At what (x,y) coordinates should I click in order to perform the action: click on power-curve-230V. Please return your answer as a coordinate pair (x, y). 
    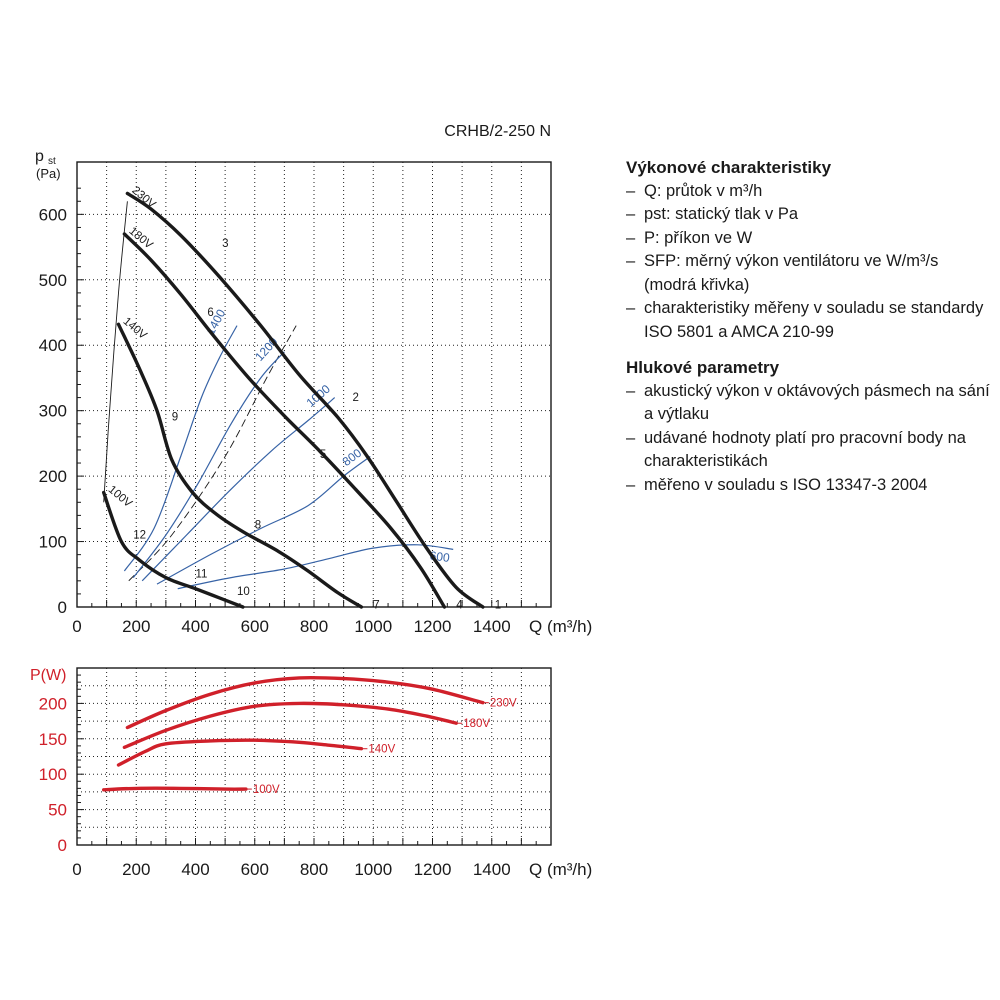
    Looking at the image, I should click on (305, 702).